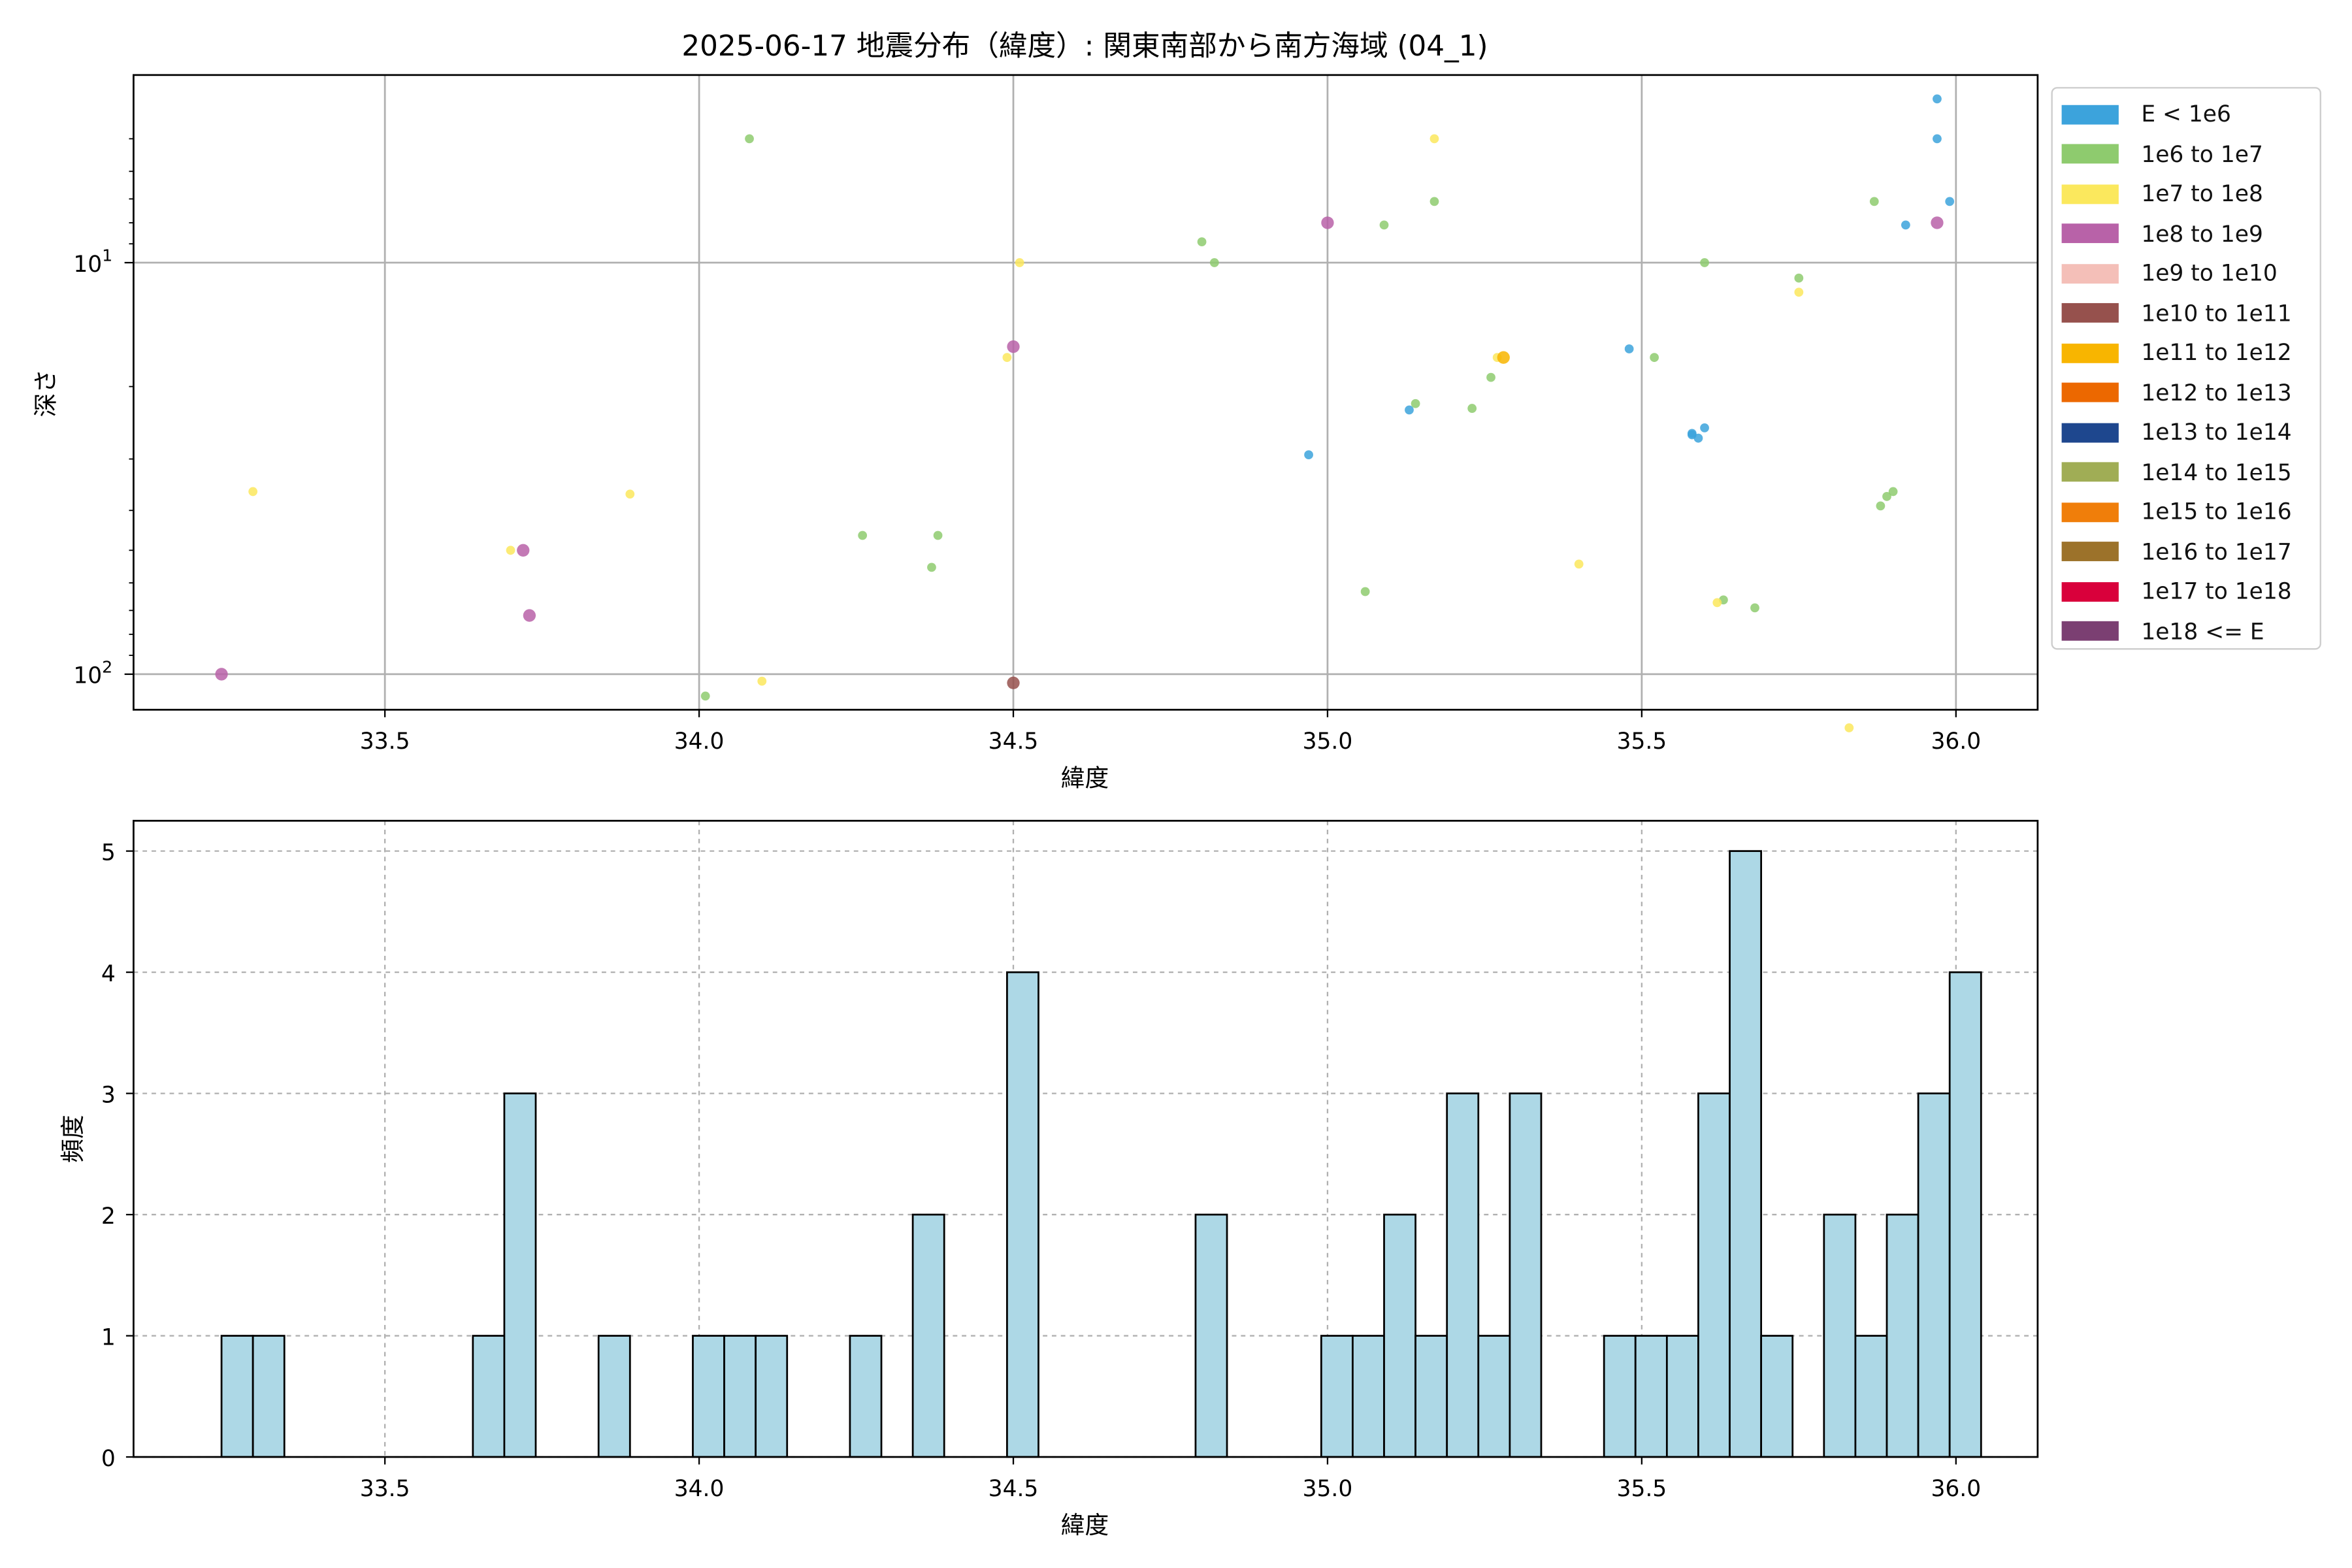 The height and width of the screenshot is (1568, 2352). I want to click on legend-label: 1e9 to 1e10, so click(2209, 273).